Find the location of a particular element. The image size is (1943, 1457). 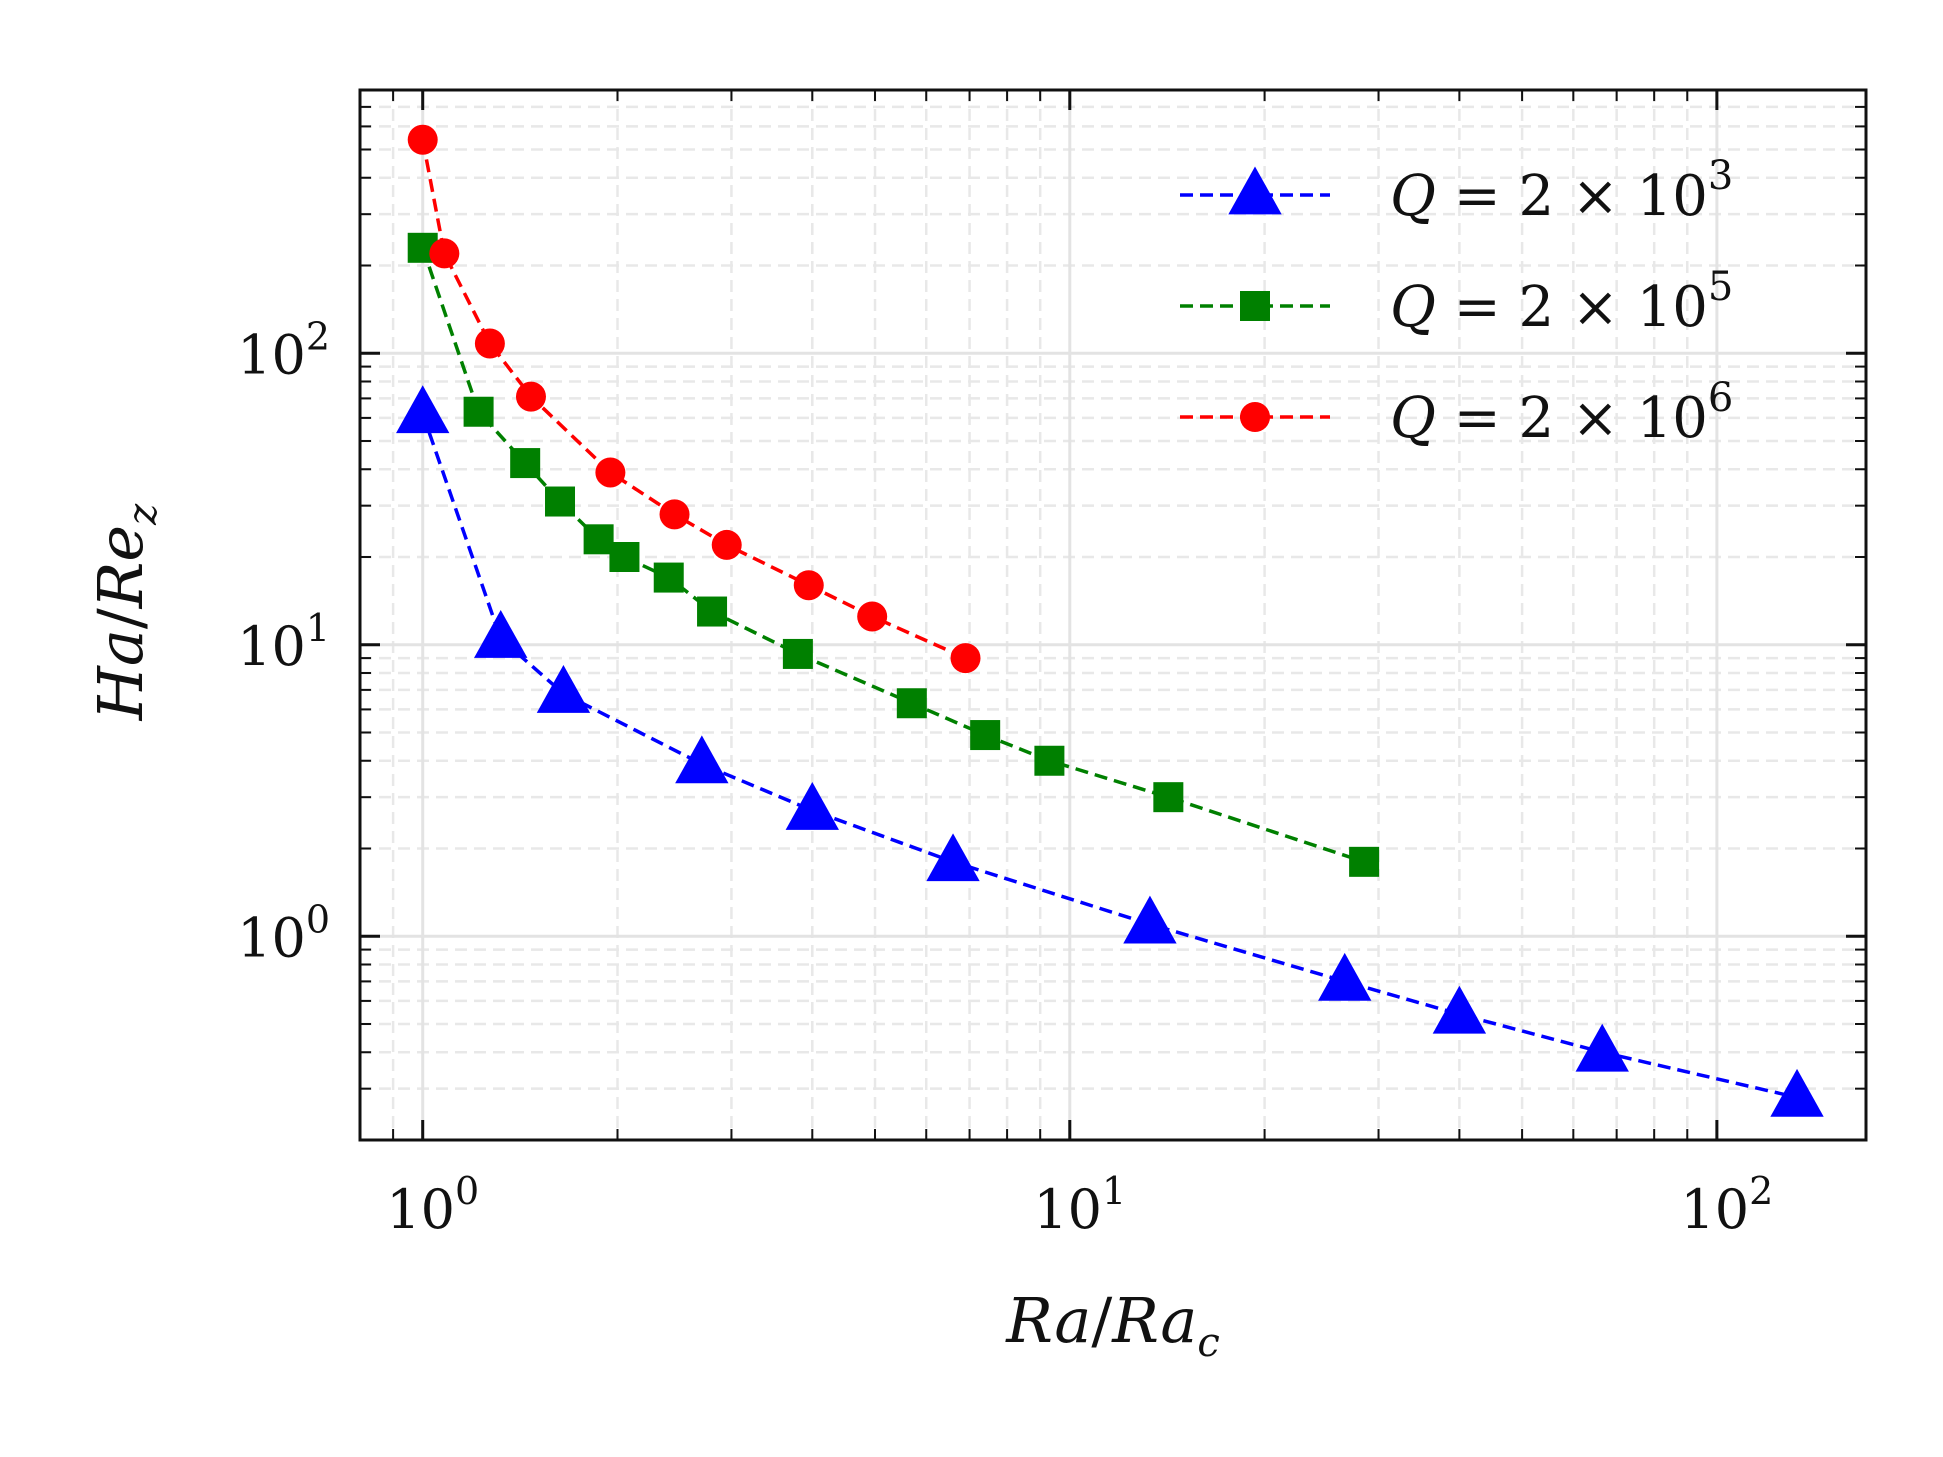

legend-entry: Q = 2 × 105 is located at coordinates (1456, 302).